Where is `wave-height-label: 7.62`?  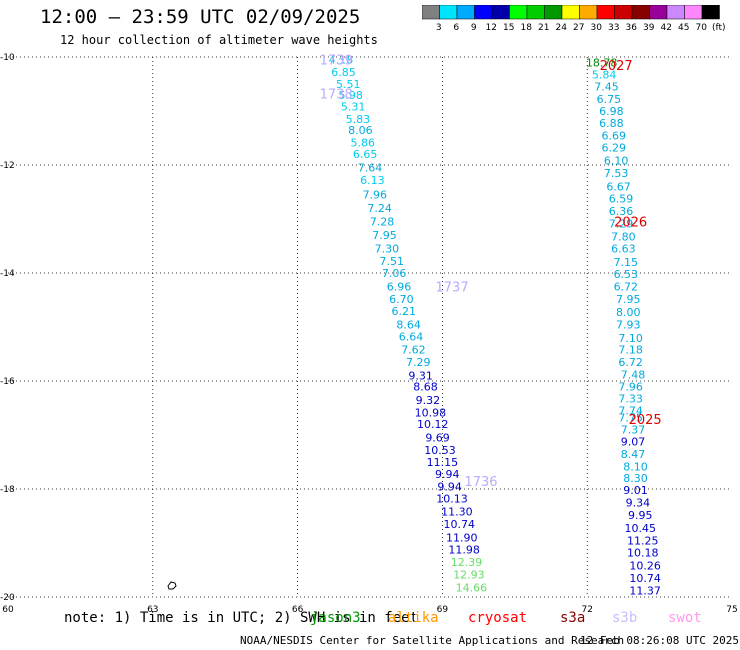 wave-height-label: 7.62 is located at coordinates (413, 350).